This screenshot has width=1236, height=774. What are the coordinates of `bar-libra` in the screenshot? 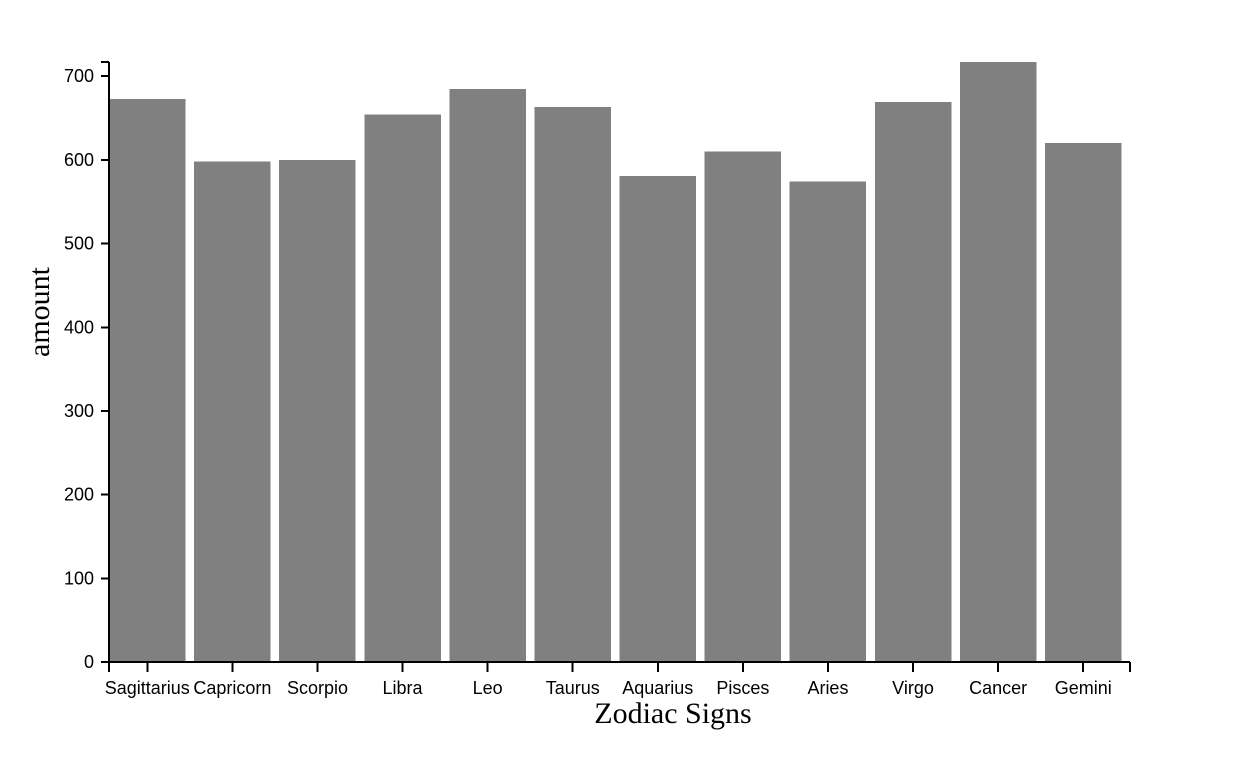 It's located at (402, 388).